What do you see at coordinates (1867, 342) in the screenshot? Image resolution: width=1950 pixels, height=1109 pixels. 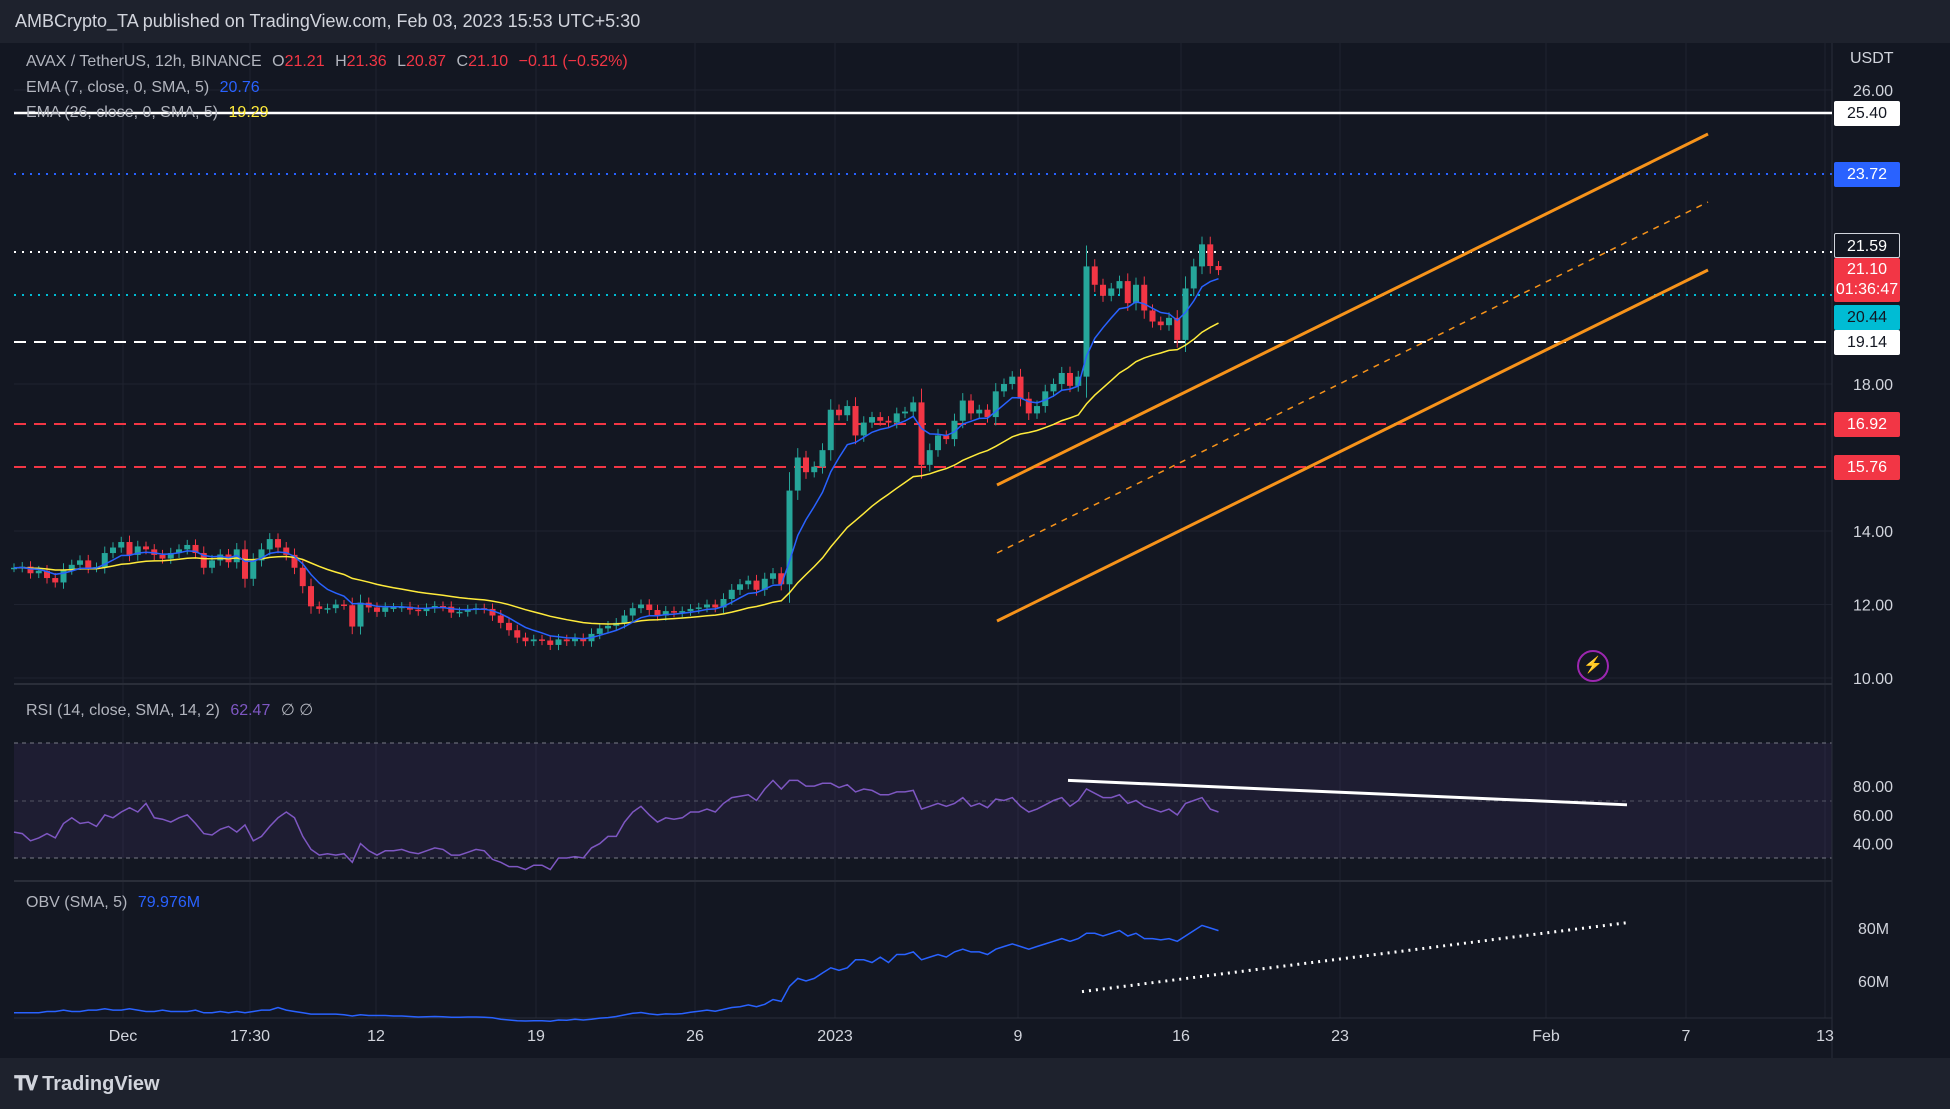 I see `price-tag-1914: 19.14` at bounding box center [1867, 342].